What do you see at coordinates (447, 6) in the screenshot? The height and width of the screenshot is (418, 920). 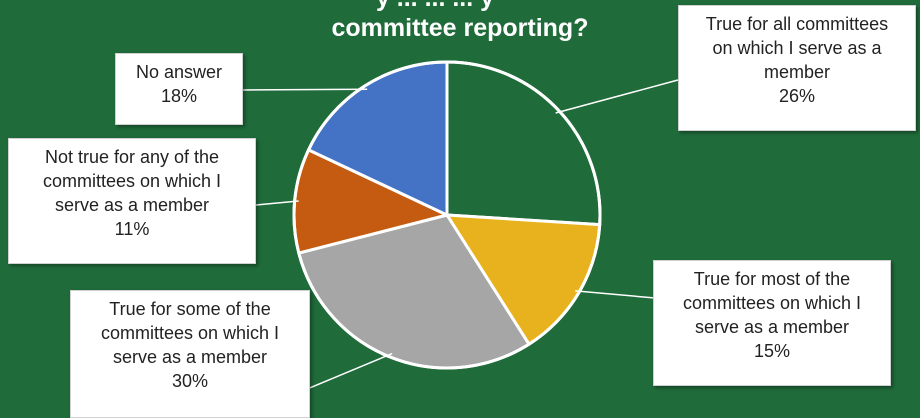 I see `chart-title-line-1: y ... ... ... y` at bounding box center [447, 6].